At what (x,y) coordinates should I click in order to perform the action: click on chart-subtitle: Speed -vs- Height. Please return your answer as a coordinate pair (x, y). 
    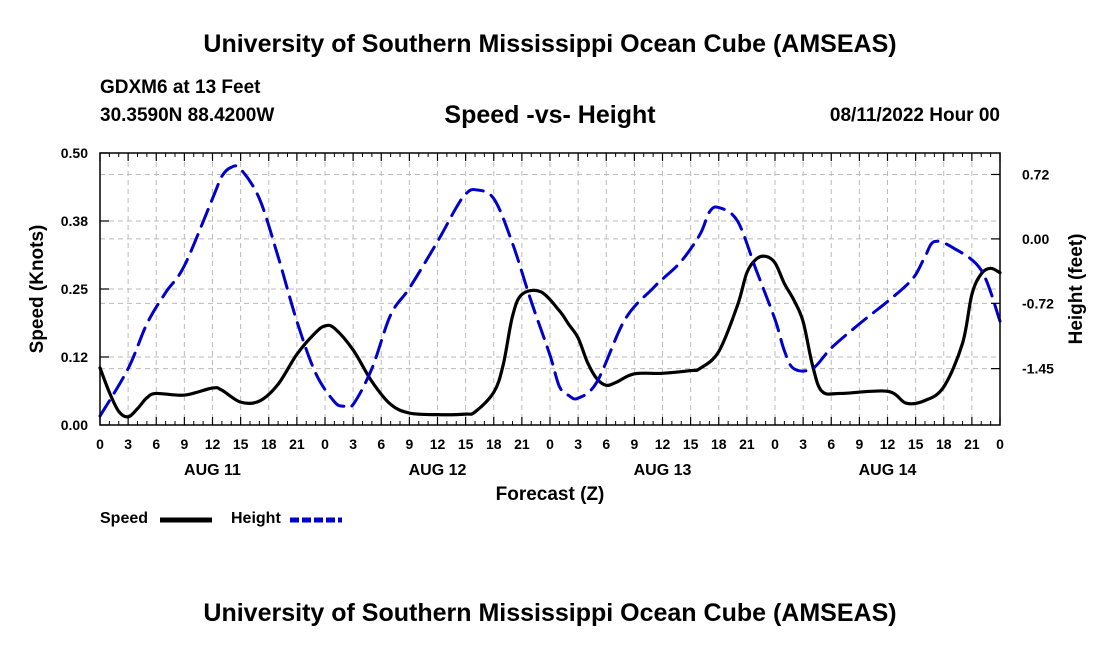
    Looking at the image, I should click on (550, 115).